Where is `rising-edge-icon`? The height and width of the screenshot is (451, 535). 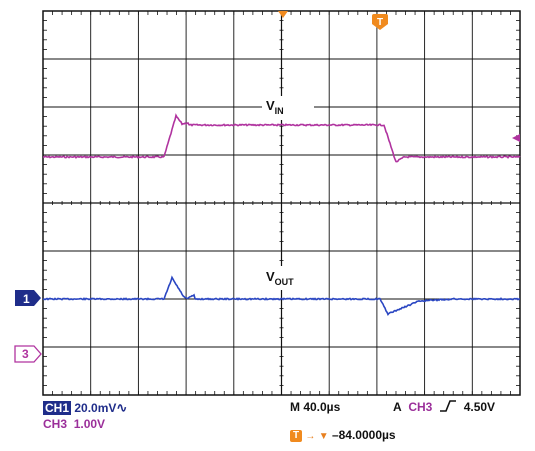
rising-edge-icon is located at coordinates (448, 406).